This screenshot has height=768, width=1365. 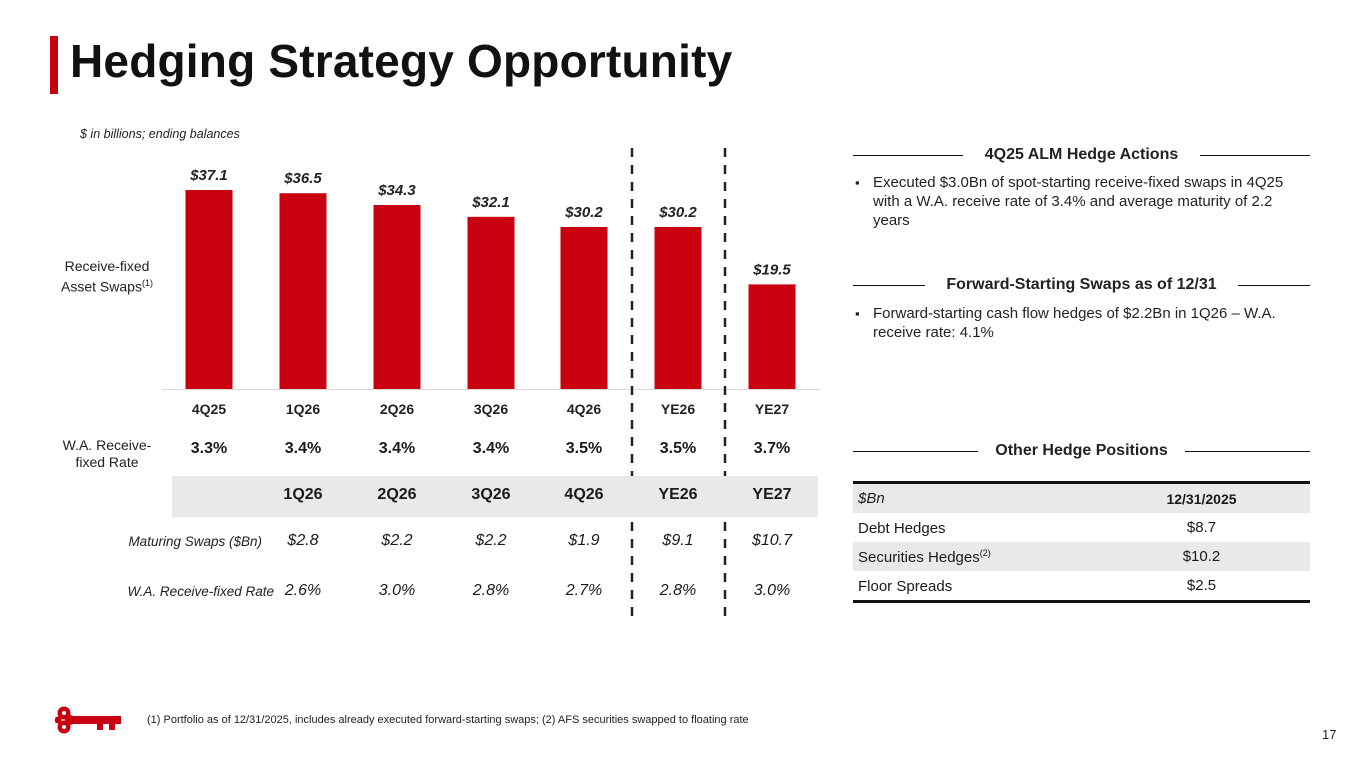 I want to click on alm-section-header: 4Q25 ALM Hedge Actions, so click(x=1081, y=156).